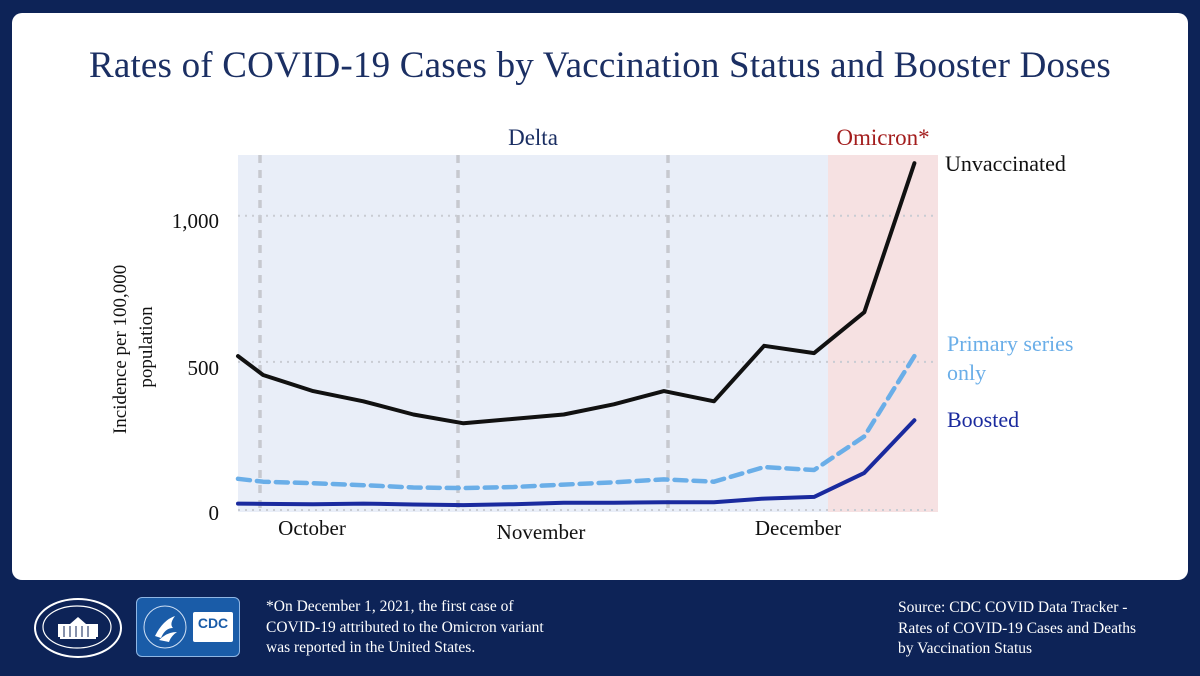 Image resolution: width=1200 pixels, height=676 pixels. I want to click on series-line-boosted, so click(576, 463).